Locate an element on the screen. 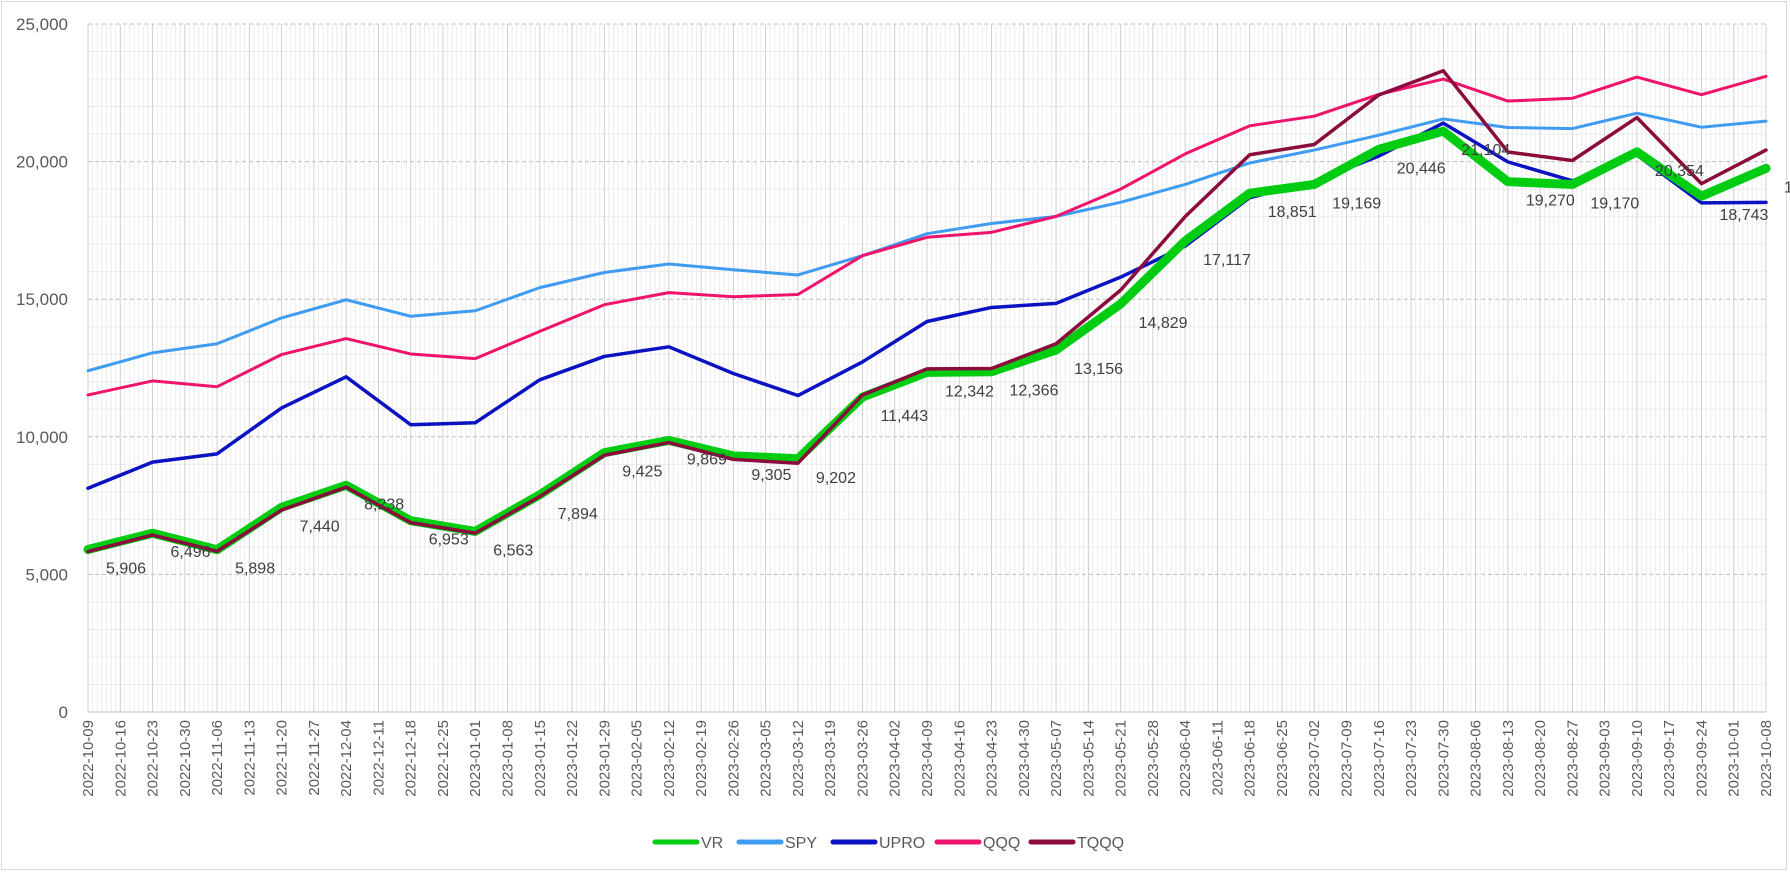  y-tick-label: 5,000 is located at coordinates (46, 574).